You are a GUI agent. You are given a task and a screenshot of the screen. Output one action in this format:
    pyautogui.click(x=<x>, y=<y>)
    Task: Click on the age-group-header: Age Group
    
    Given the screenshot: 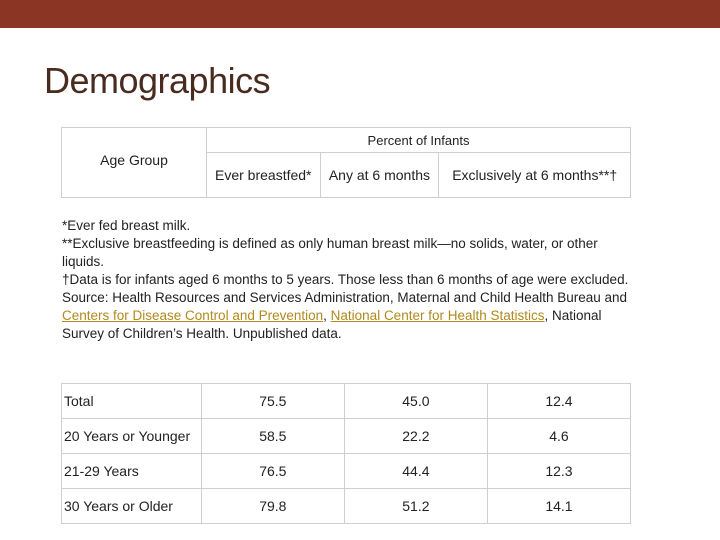 What is the action you would take?
    pyautogui.click(x=134, y=162)
    